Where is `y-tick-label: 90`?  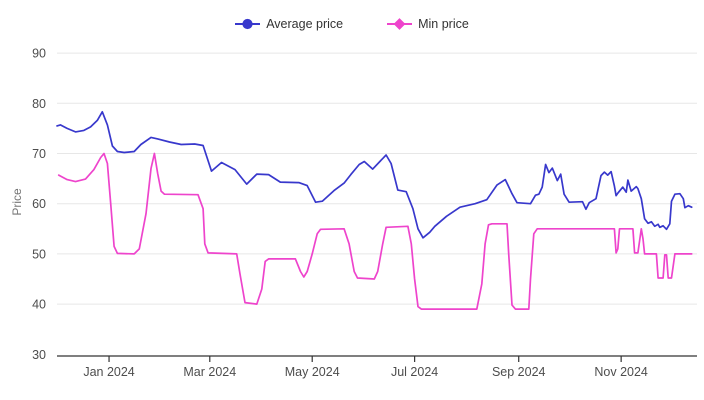
y-tick-label: 90 is located at coordinates (39, 54).